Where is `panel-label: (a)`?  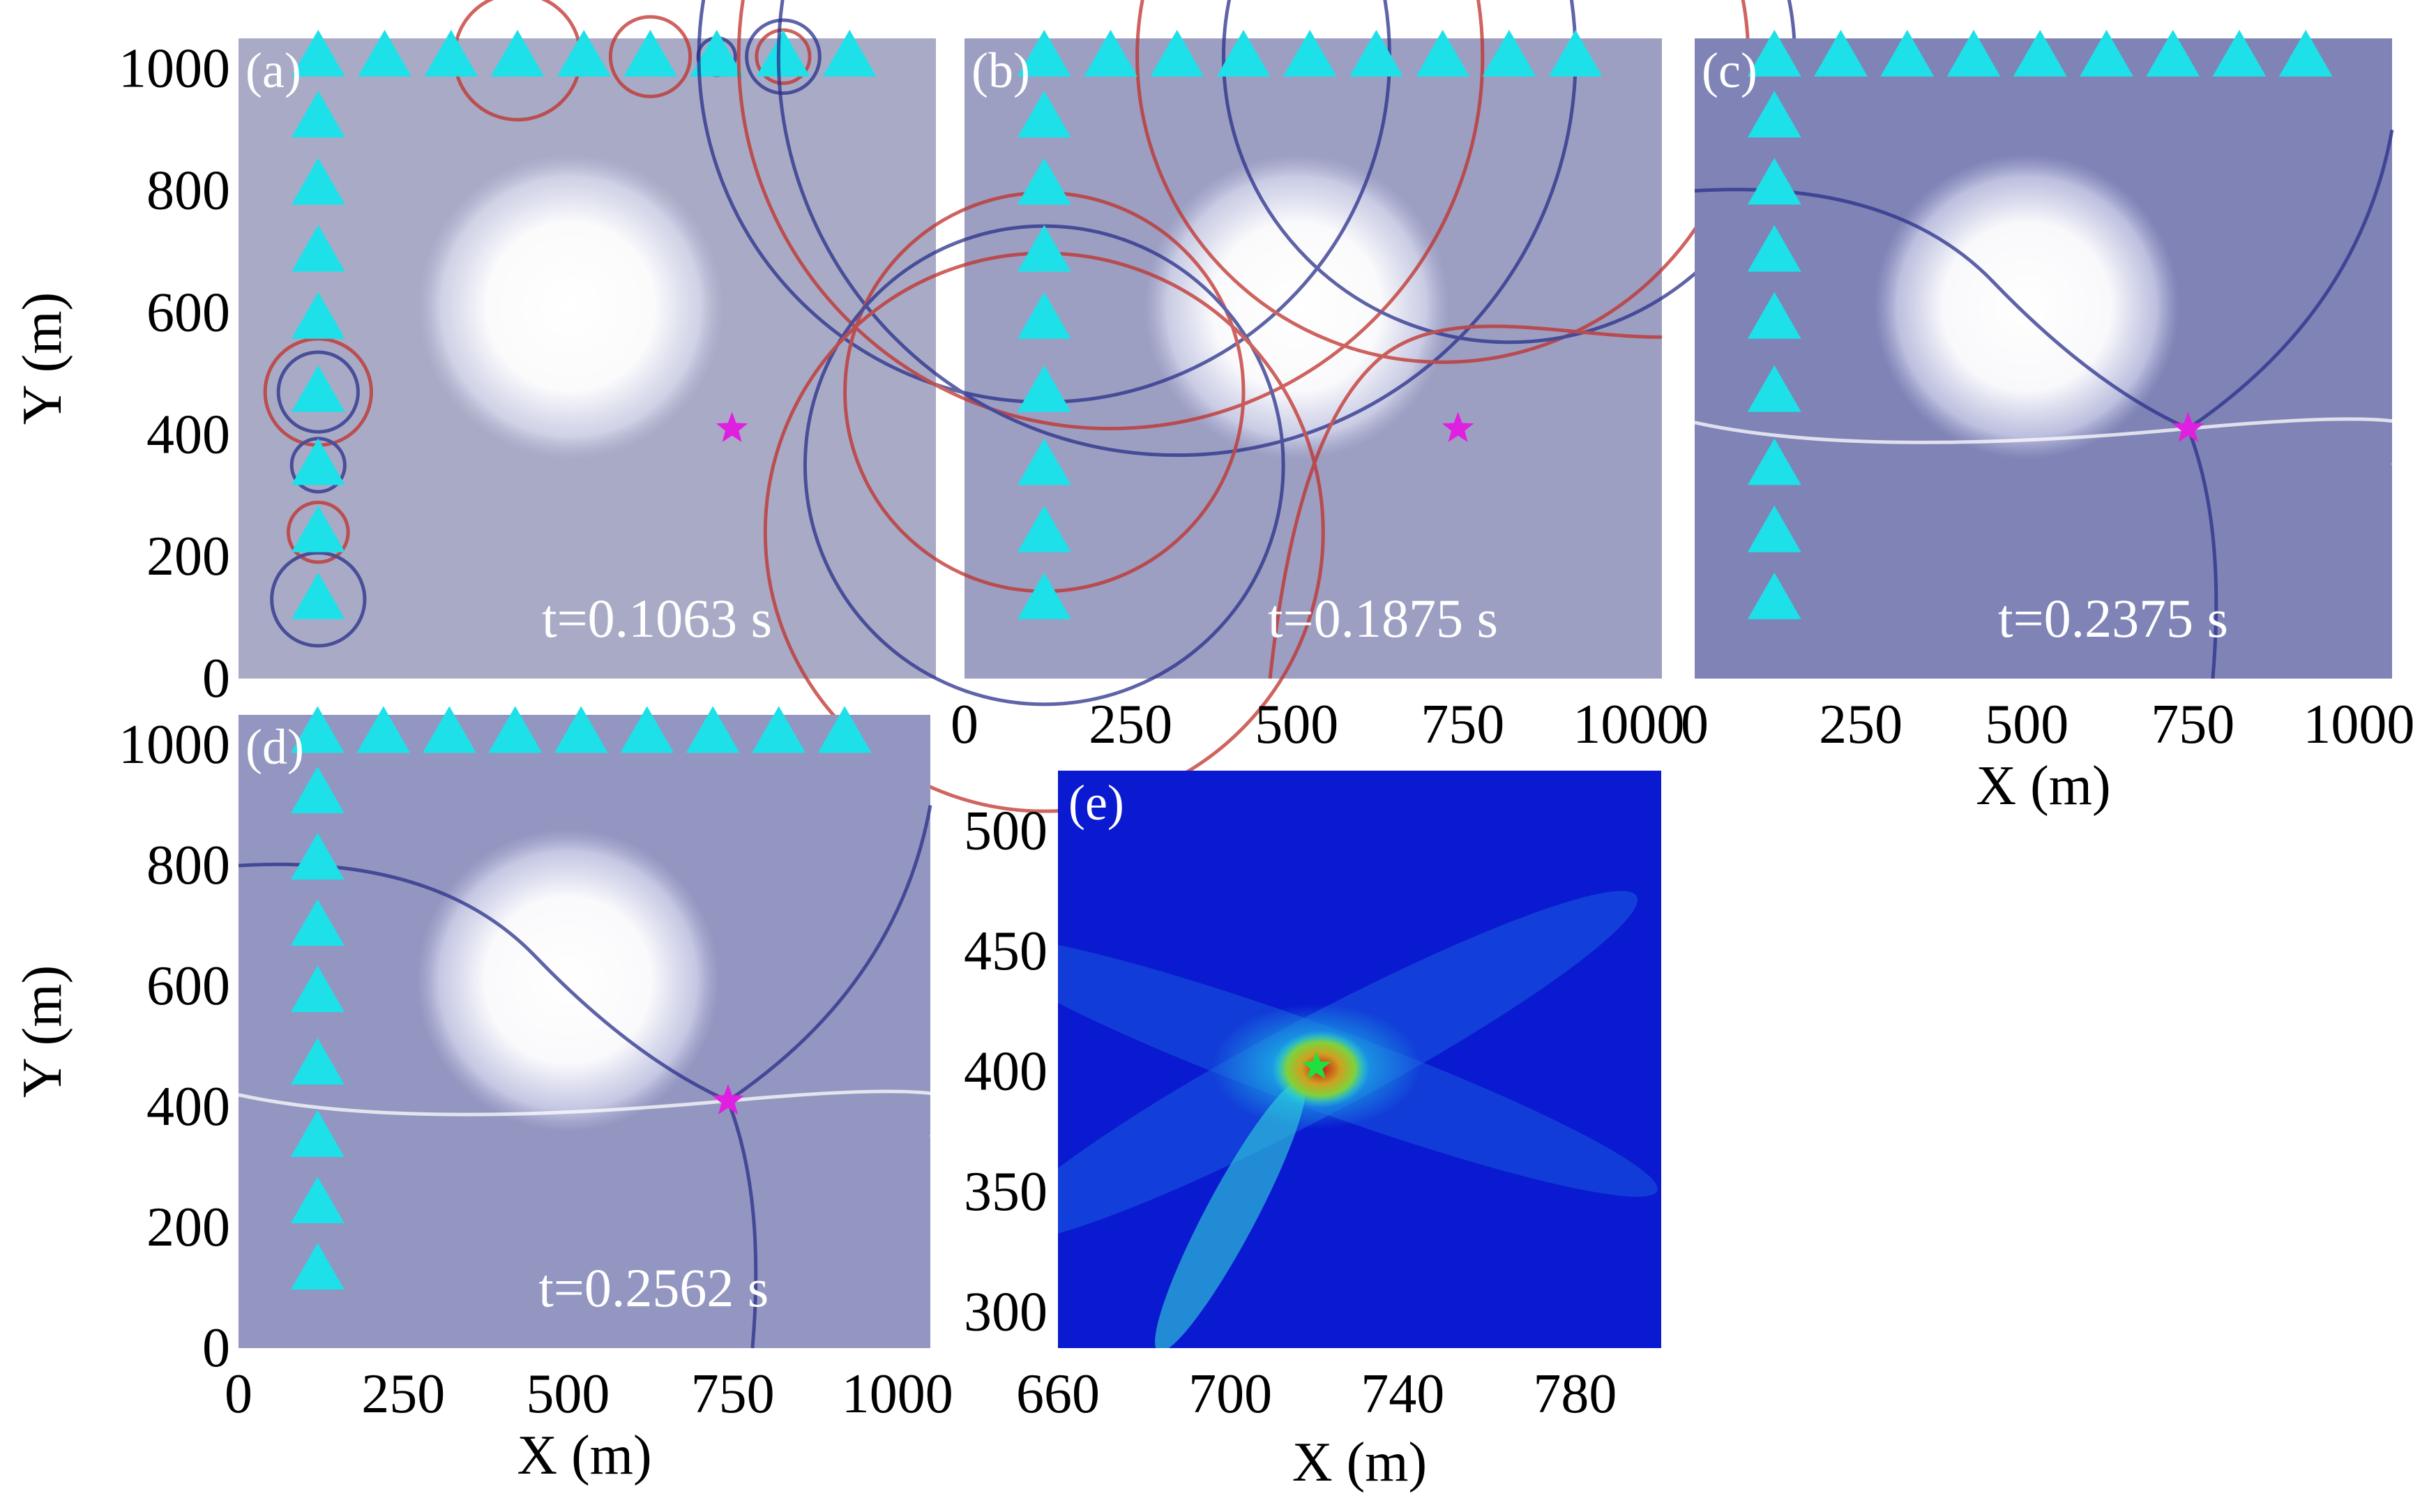 panel-label: (a) is located at coordinates (273, 70).